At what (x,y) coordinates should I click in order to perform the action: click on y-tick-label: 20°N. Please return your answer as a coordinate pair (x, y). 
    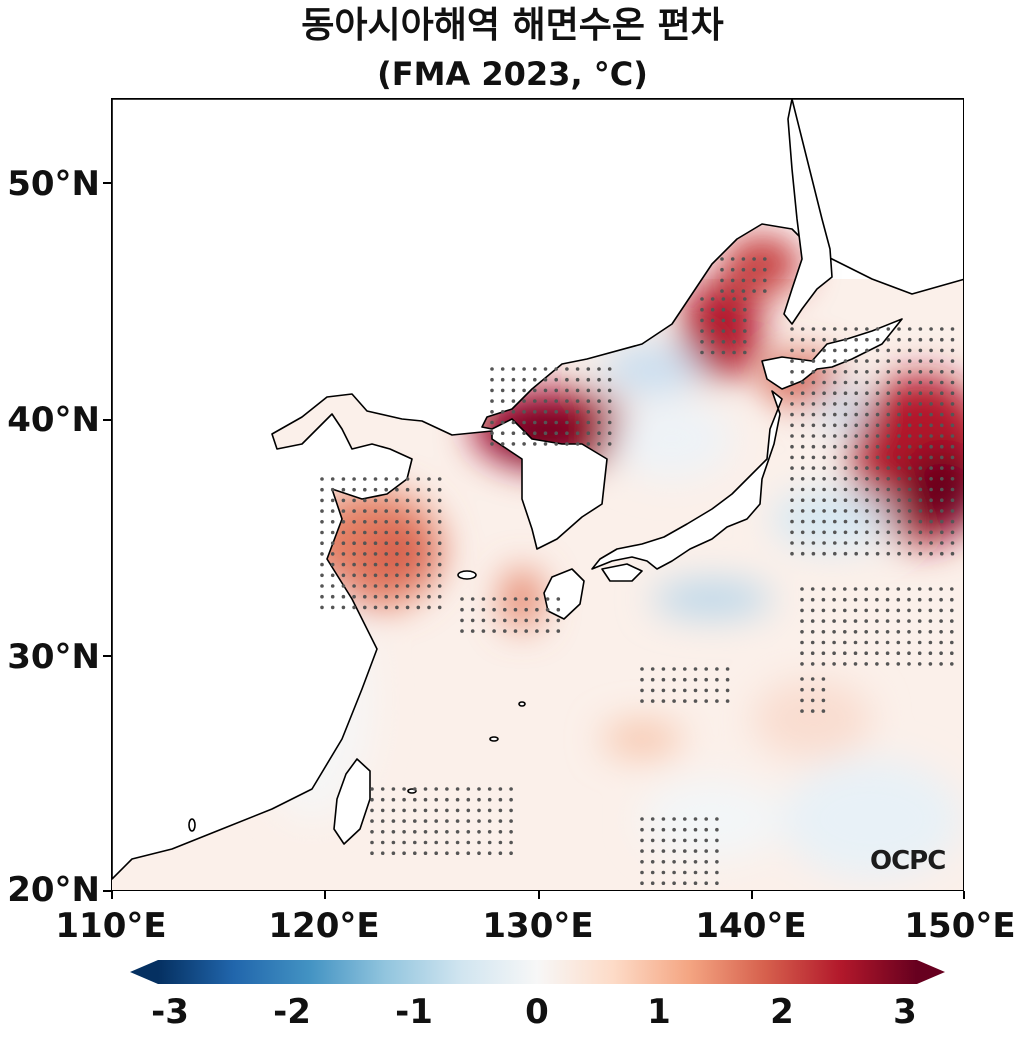
    Looking at the image, I should click on (53, 890).